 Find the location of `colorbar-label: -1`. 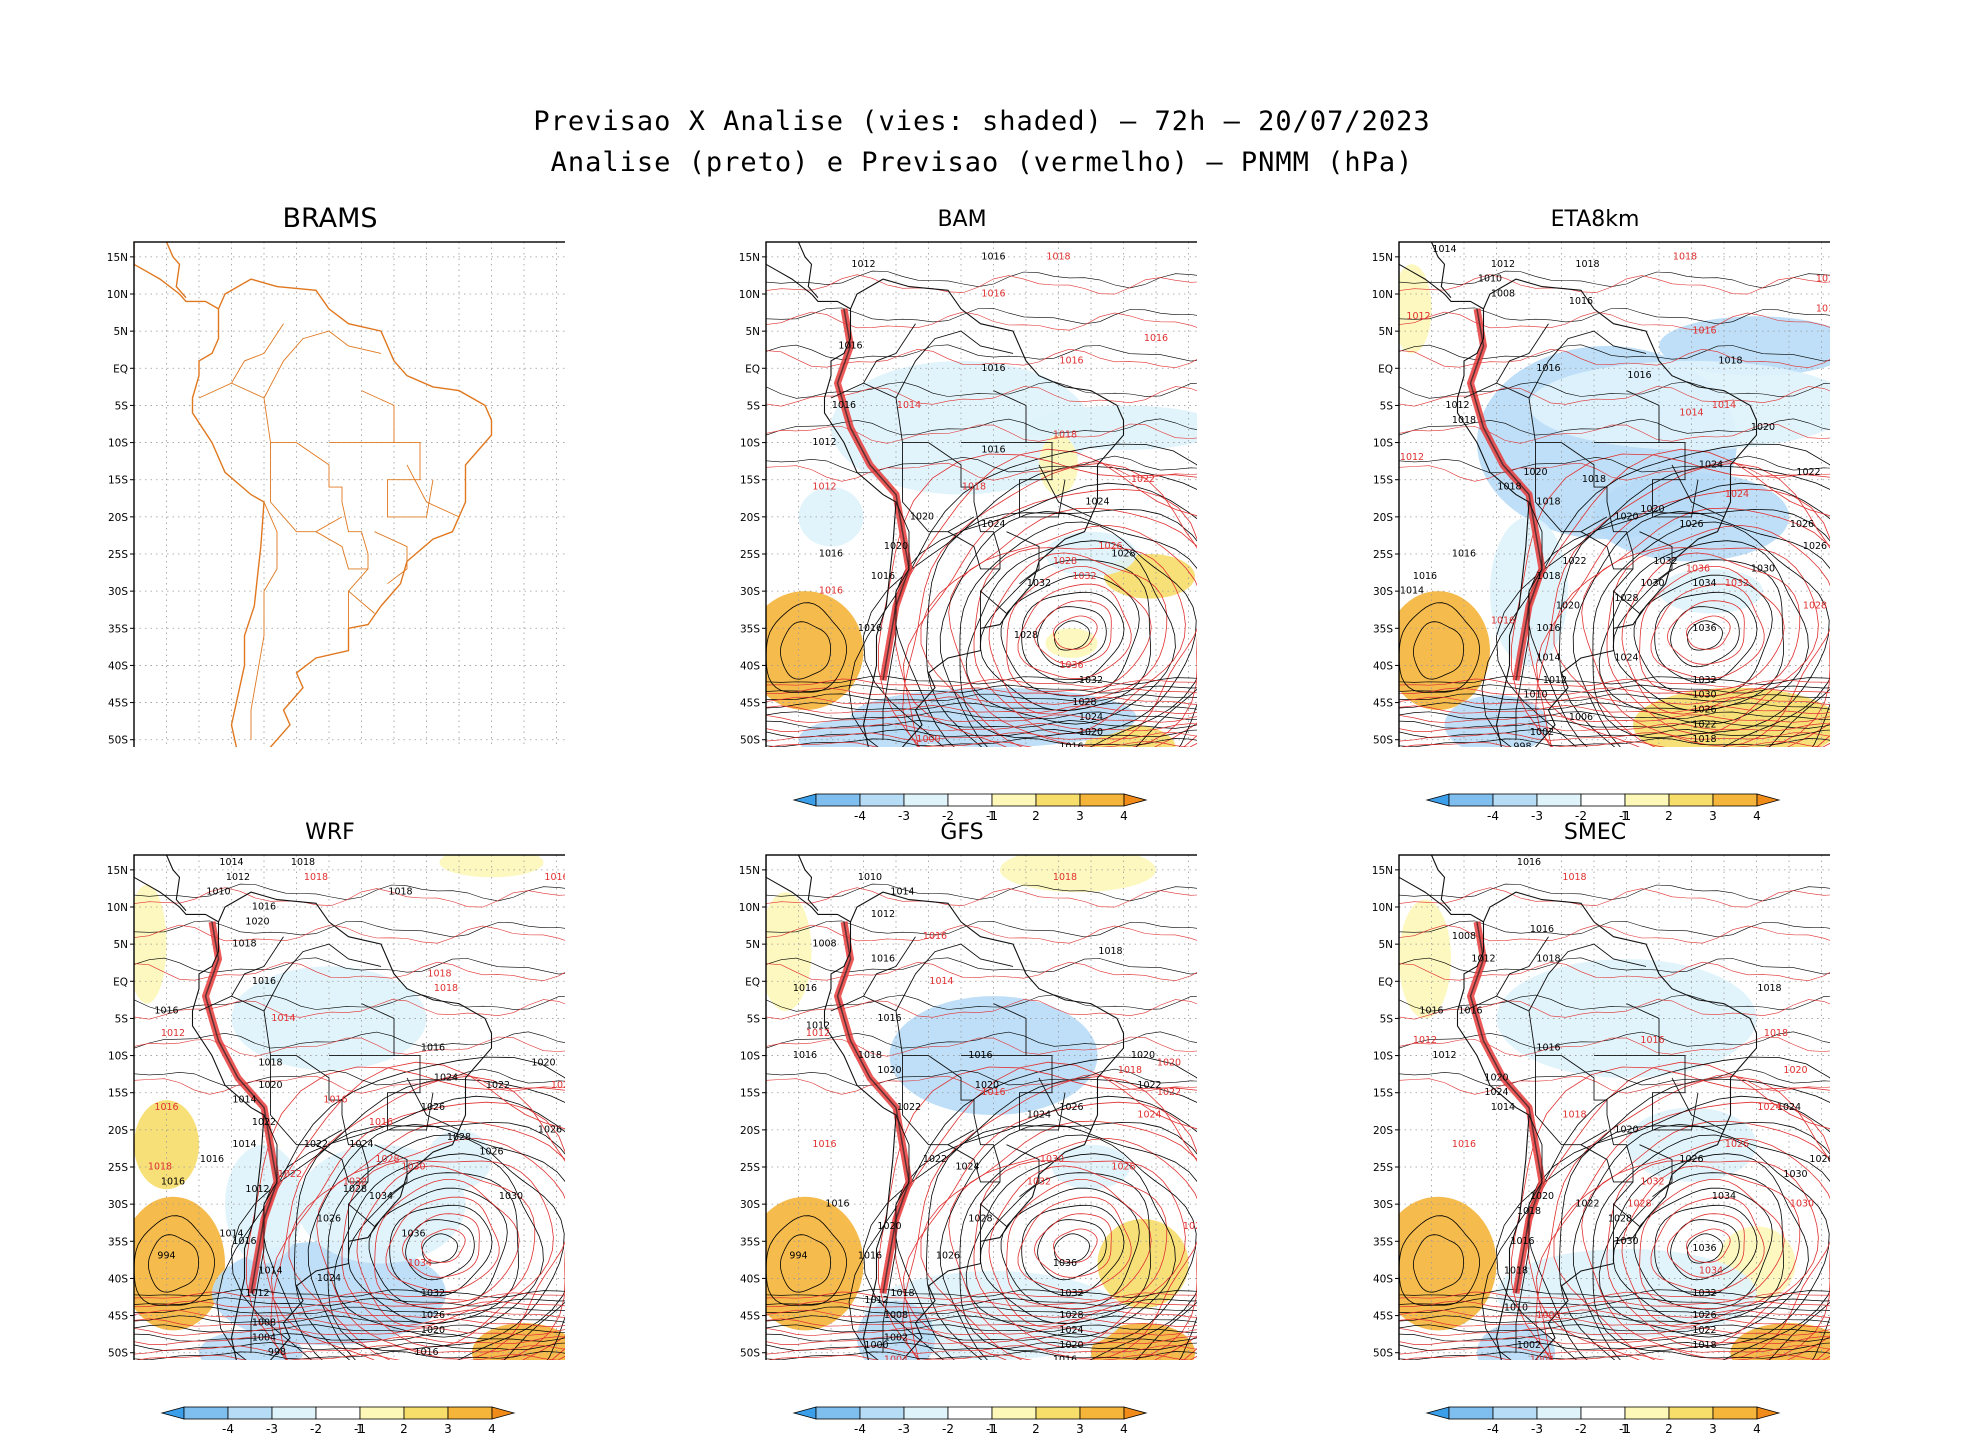

colorbar-label: -1 is located at coordinates (1625, 1429).